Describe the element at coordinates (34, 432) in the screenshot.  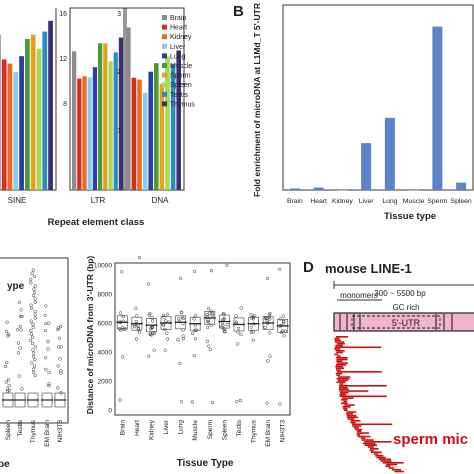
I see `panel-c-left-ticks: Spleen Testis Thymus EM Brain NIH3T3` at that location.